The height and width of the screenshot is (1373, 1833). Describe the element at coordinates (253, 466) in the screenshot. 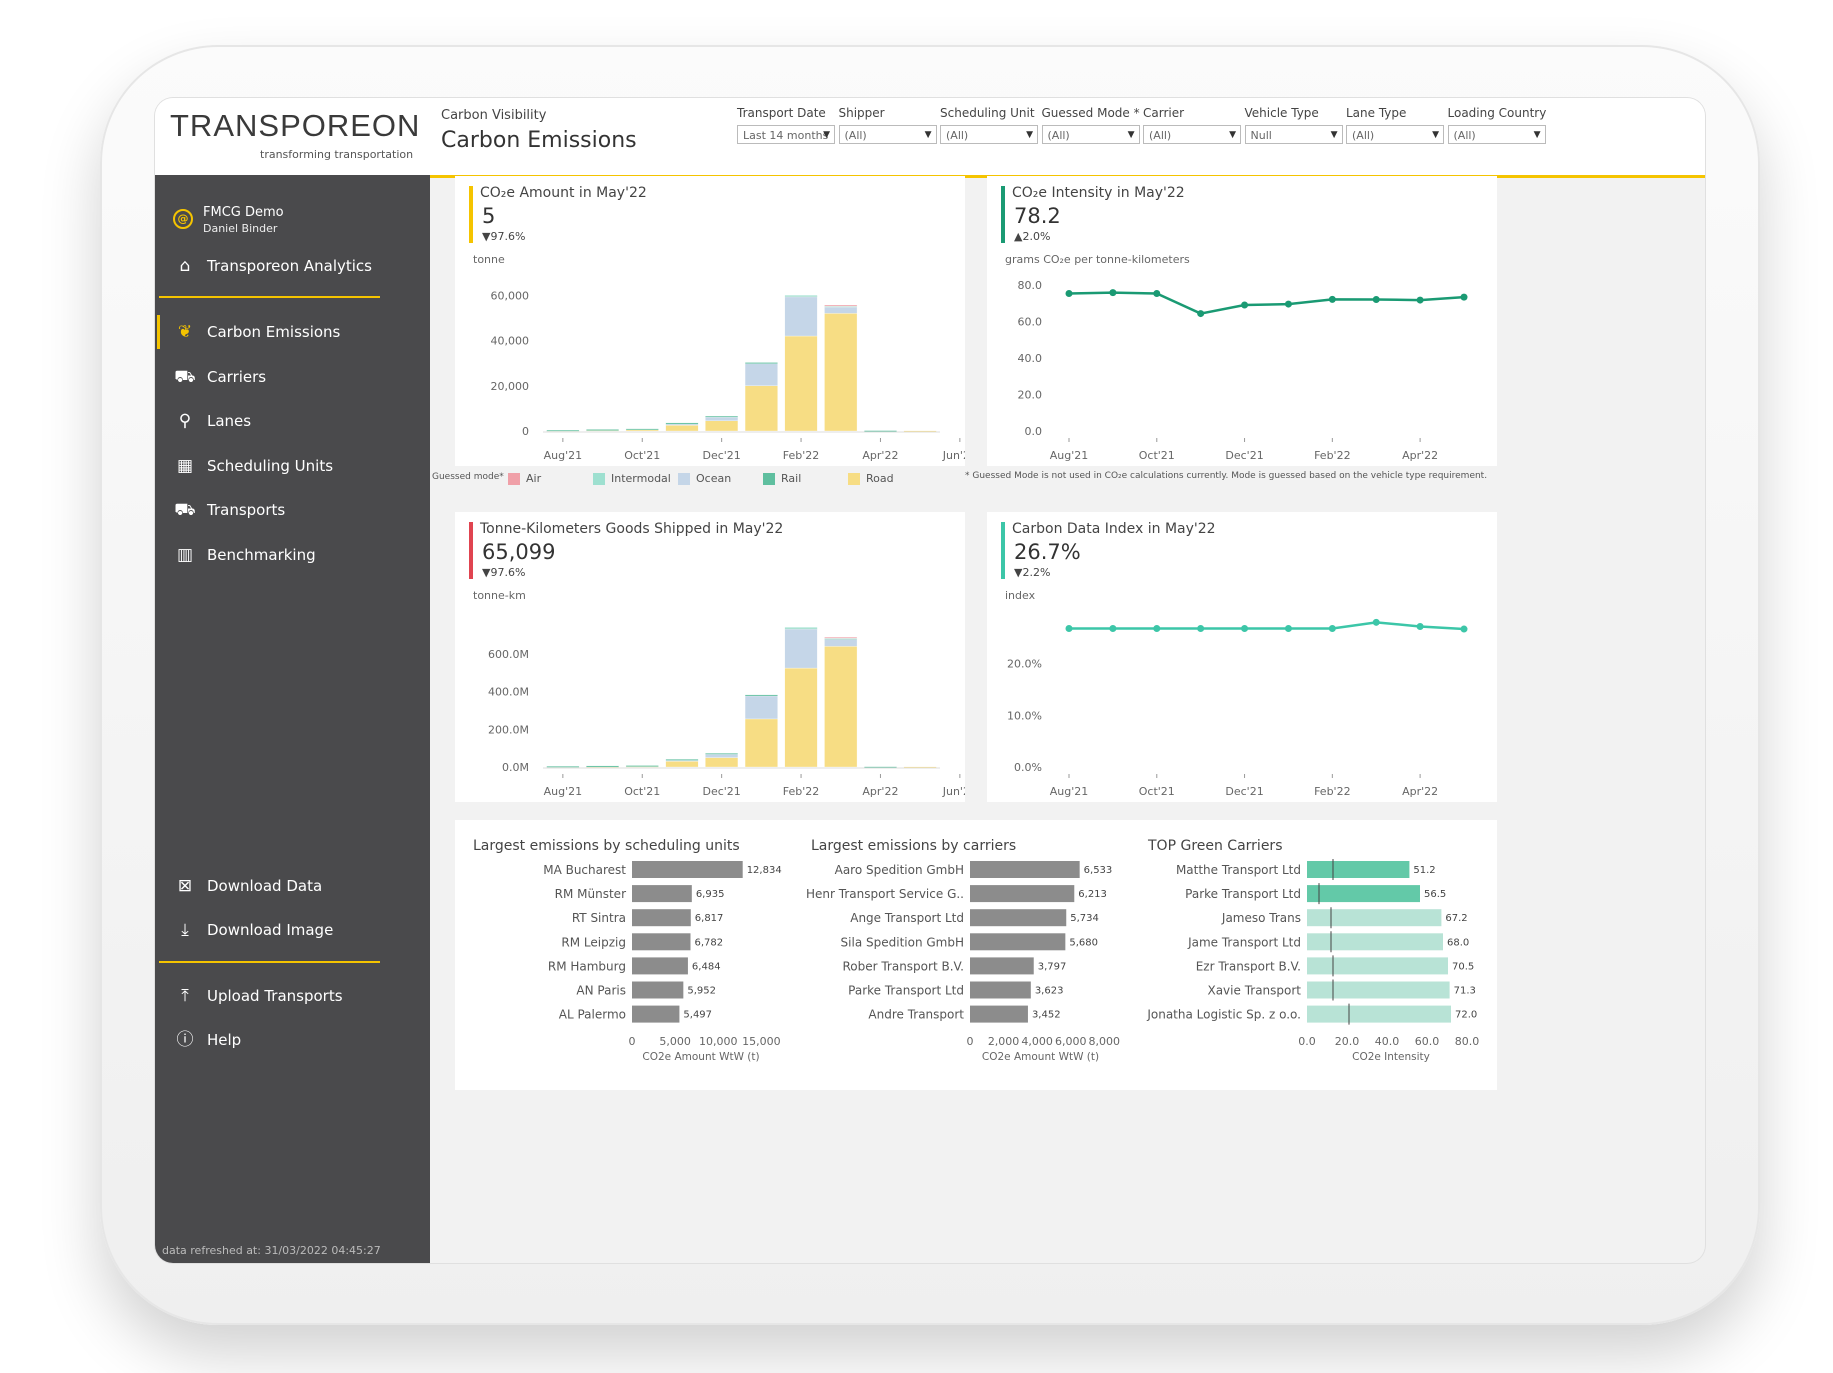

I see `sidebar-item-scheduling-units: ▦ Scheduling Units` at that location.